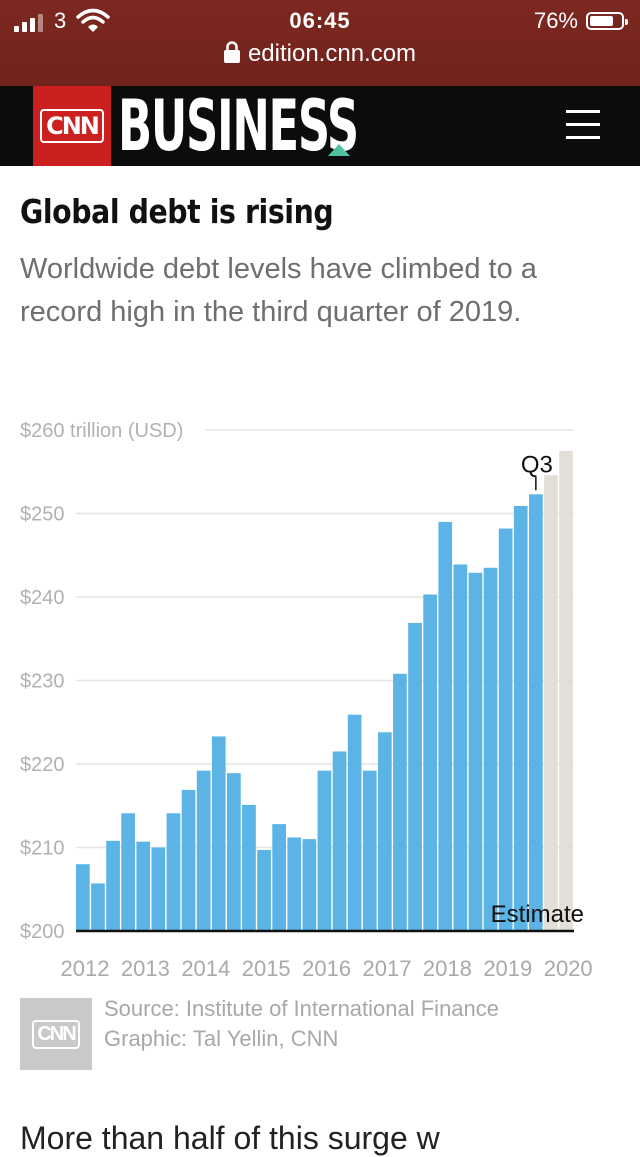 This screenshot has width=640, height=1157. What do you see at coordinates (537, 464) in the screenshot?
I see `q3-annotation-label: Q3` at bounding box center [537, 464].